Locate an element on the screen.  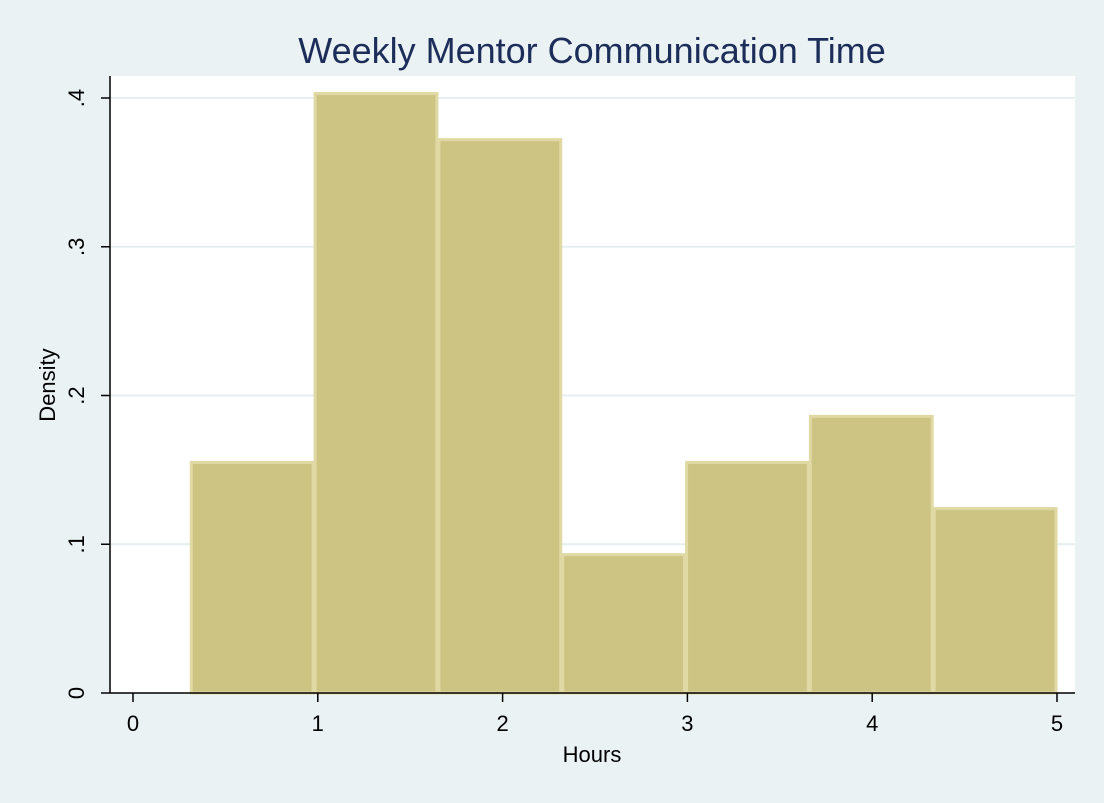
y-axis-title: Density is located at coordinates (47, 384).